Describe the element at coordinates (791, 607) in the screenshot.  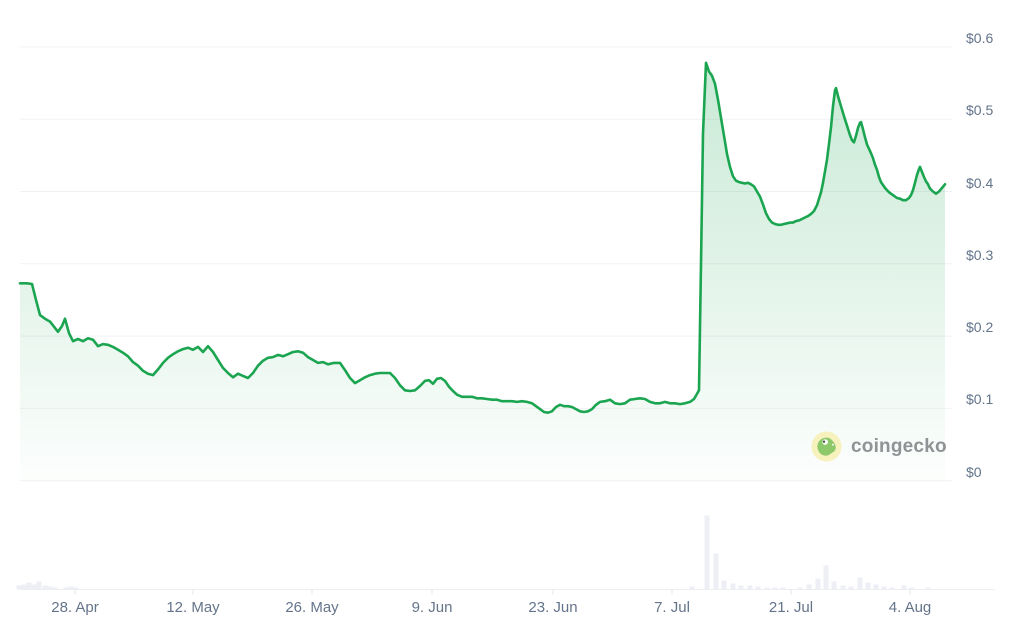
I see `x-axis-label: 21. Jul` at that location.